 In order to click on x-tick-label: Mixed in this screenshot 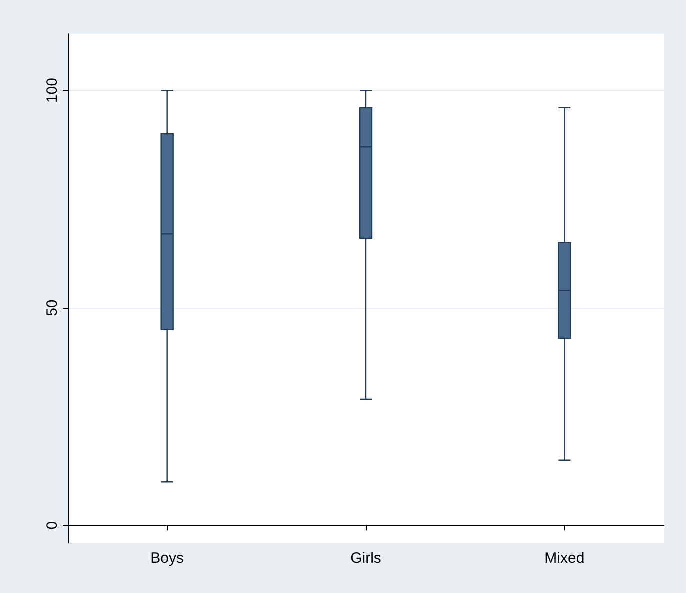, I will do `click(564, 558)`.